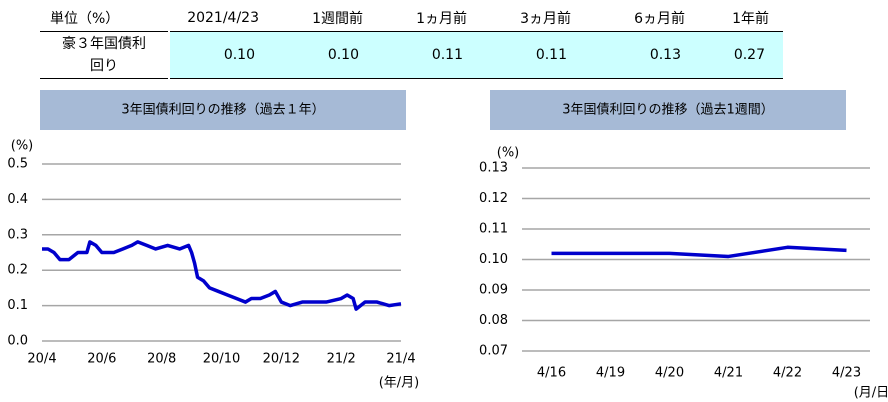 Image resolution: width=888 pixels, height=402 pixels. Describe the element at coordinates (17, 199) in the screenshot. I see `y-tick-label: 0.4` at that location.